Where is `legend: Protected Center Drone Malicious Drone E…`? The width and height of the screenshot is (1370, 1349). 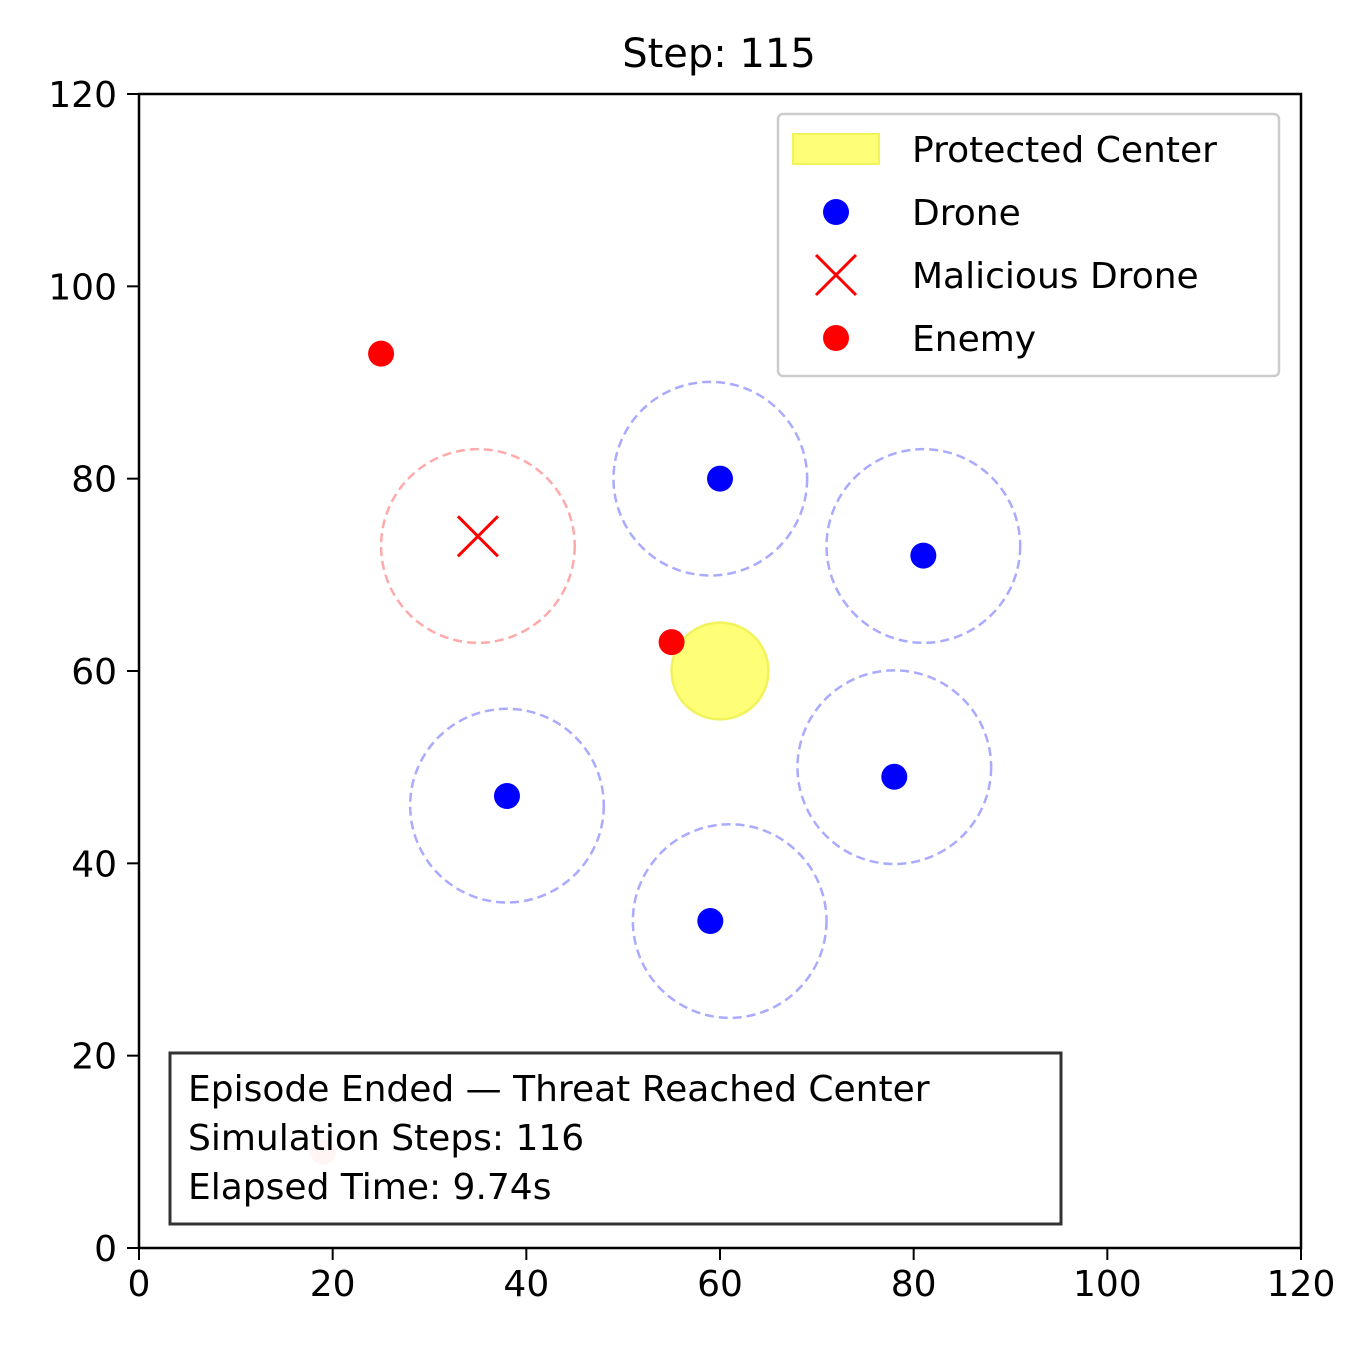
legend: Protected Center Drone Malicious Drone E… is located at coordinates (1028, 245).